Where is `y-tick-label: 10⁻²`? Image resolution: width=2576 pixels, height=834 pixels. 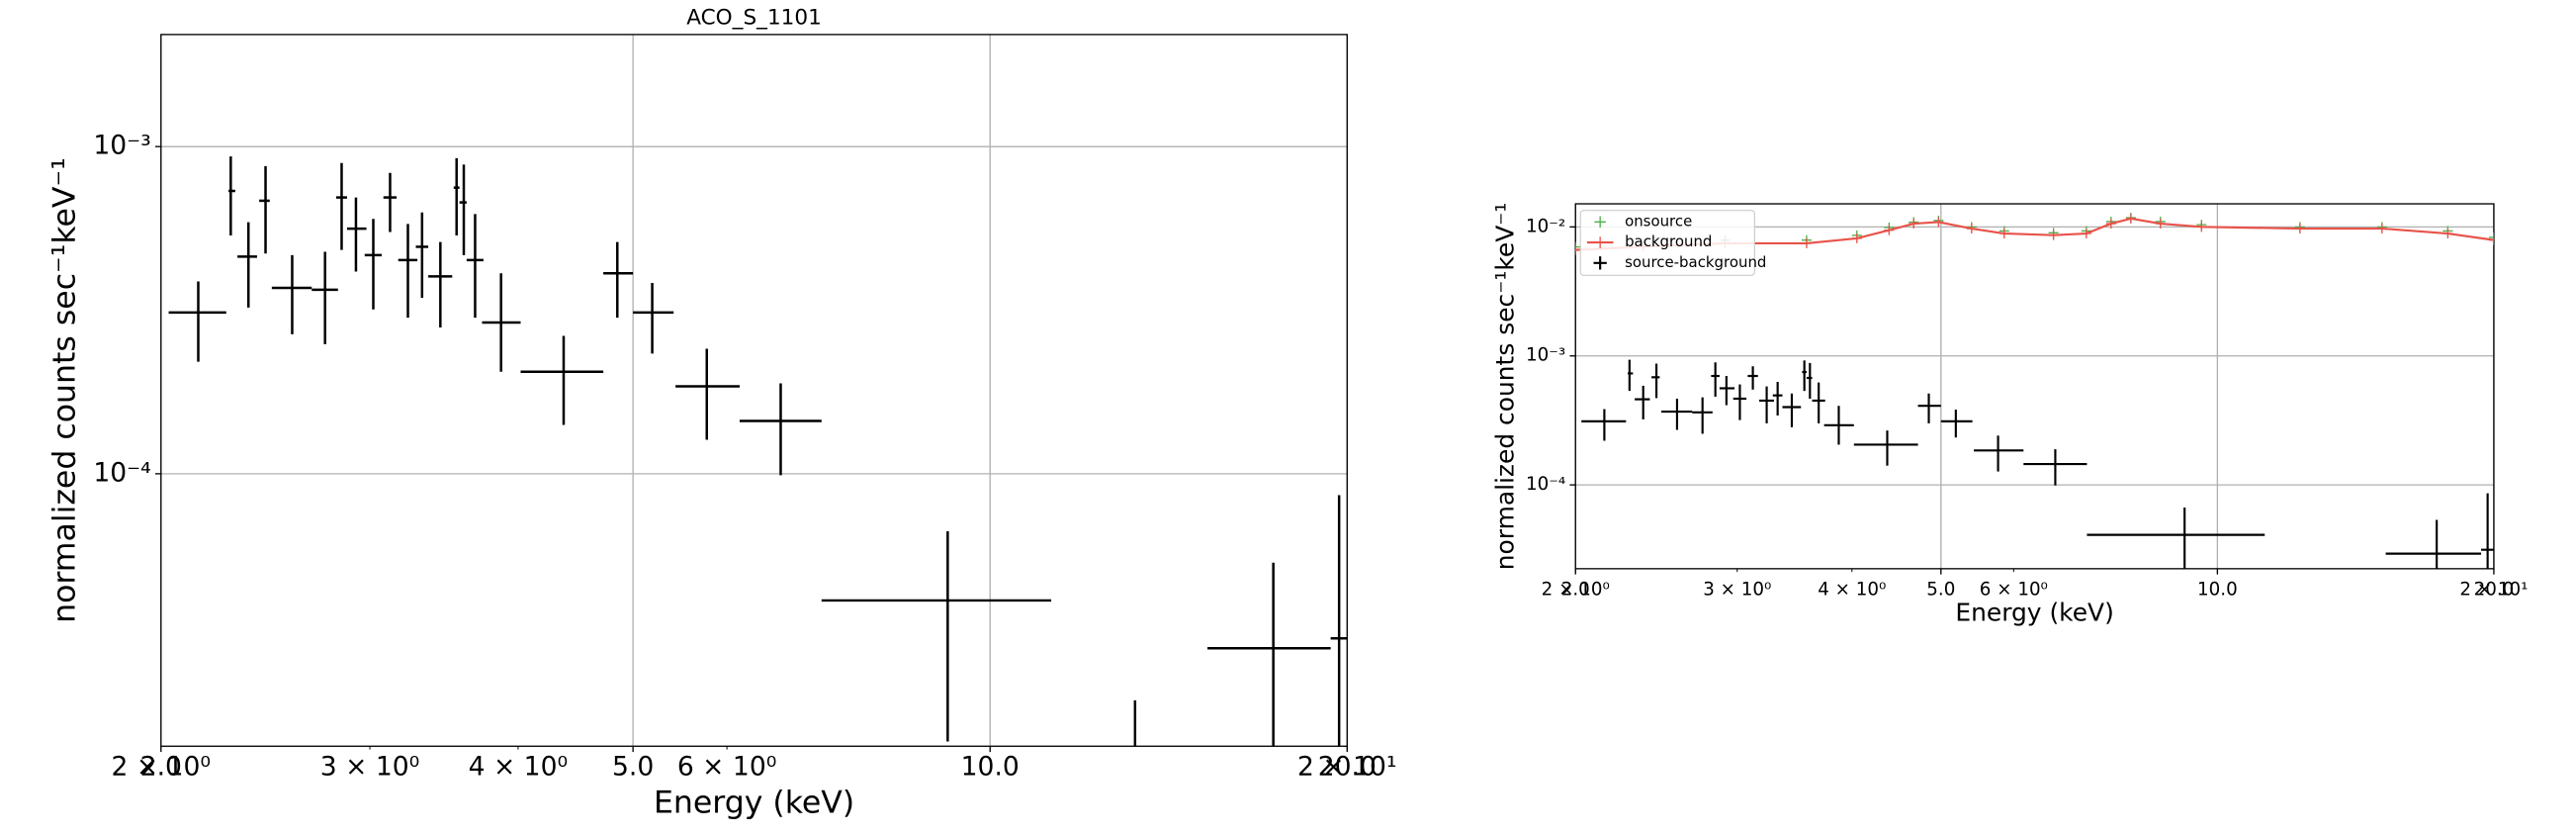 y-tick-label: 10⁻² is located at coordinates (1545, 226).